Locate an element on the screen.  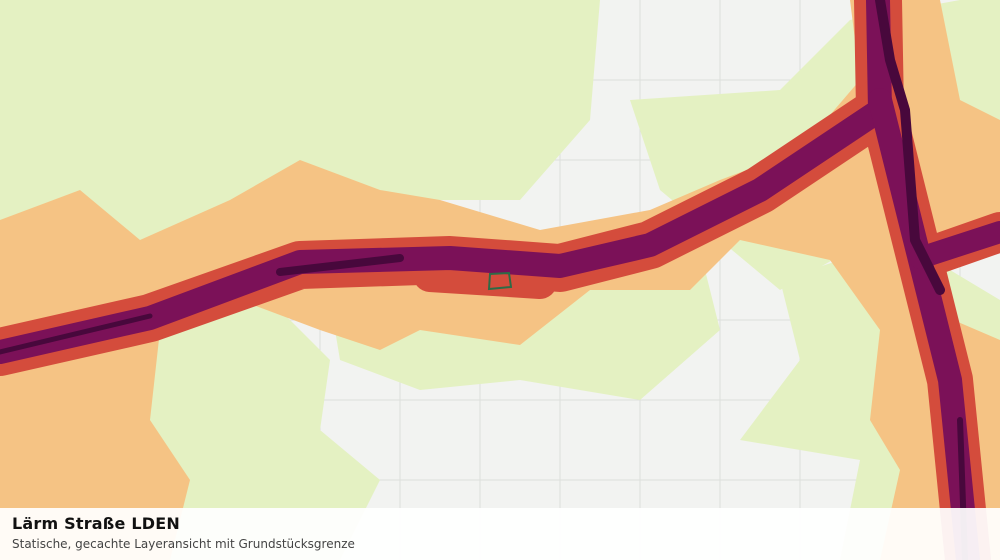
layer-title: Lärm Straße LDEN is located at coordinates (96, 523).